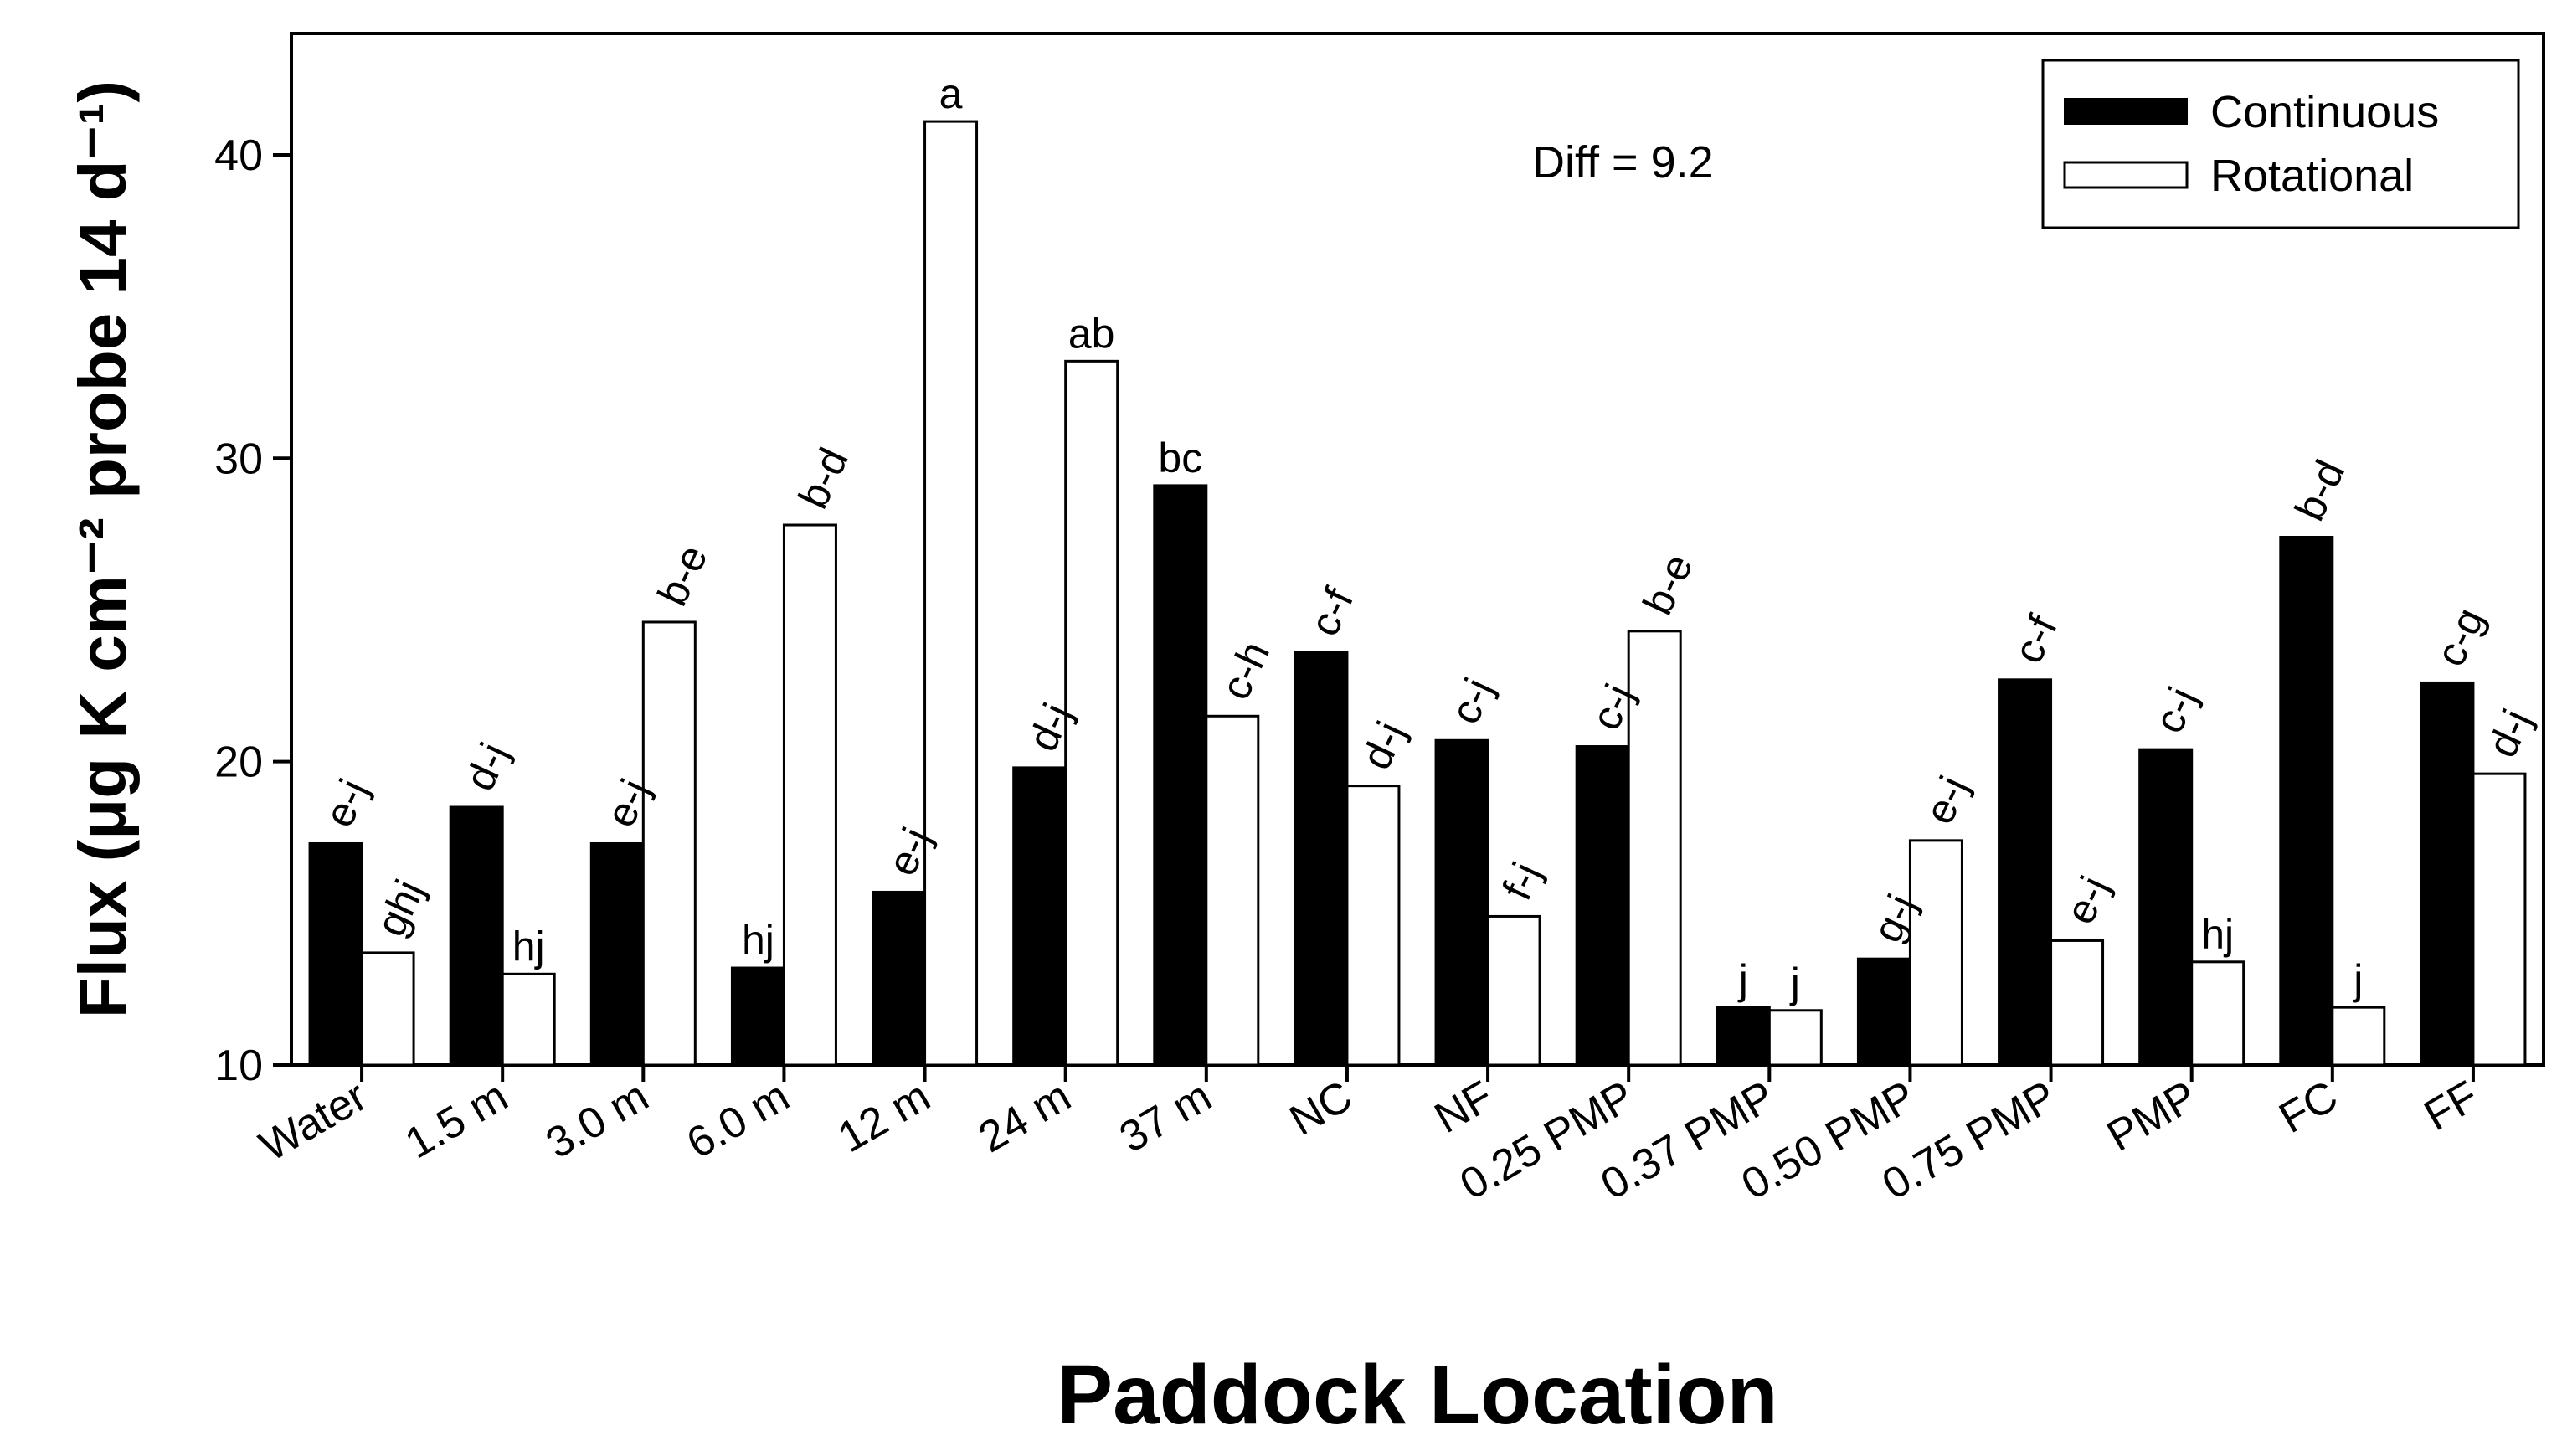 The image size is (2567, 1456). What do you see at coordinates (239, 459) in the screenshot?
I see `y-tick-label: 30` at bounding box center [239, 459].